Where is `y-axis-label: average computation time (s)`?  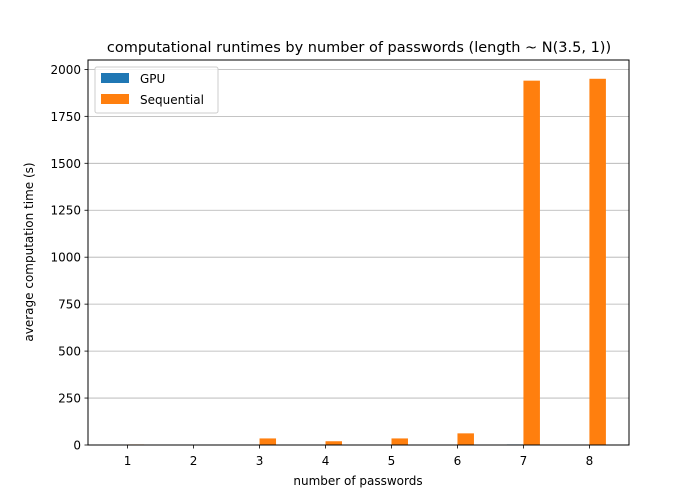
y-axis-label: average computation time (s) is located at coordinates (29, 251).